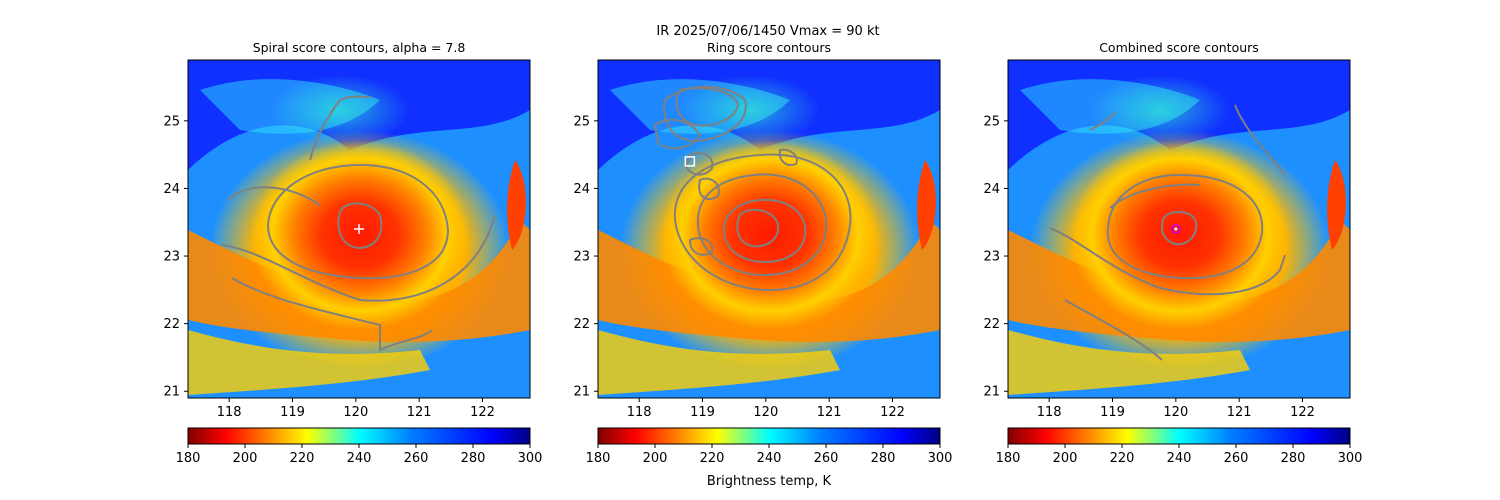  Describe the element at coordinates (1008, 458) in the screenshot. I see `combined-colorbar-tick-label: 180` at that location.